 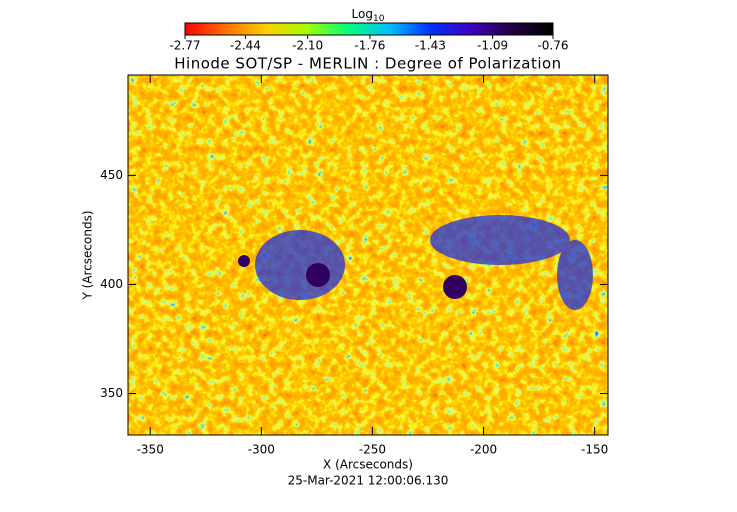 I want to click on colorbar-label-sub: 10, so click(x=379, y=19).